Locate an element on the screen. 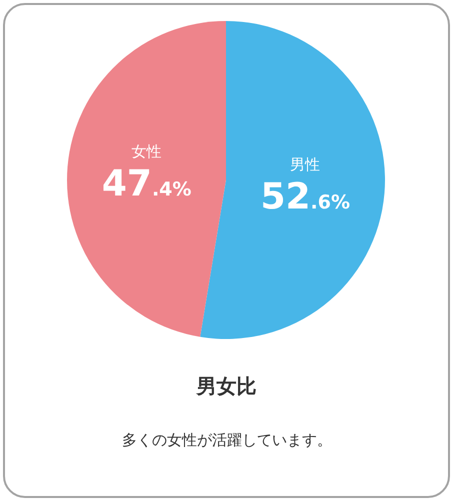 This screenshot has width=453, height=501. slice-label: 女性 is located at coordinates (147, 151).